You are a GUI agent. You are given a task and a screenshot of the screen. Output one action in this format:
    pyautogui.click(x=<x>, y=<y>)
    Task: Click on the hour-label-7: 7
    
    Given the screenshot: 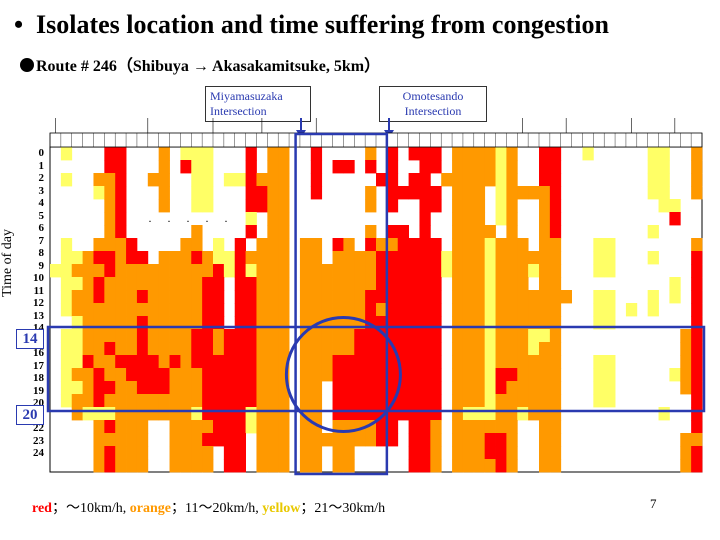 What is the action you would take?
    pyautogui.click(x=41, y=240)
    